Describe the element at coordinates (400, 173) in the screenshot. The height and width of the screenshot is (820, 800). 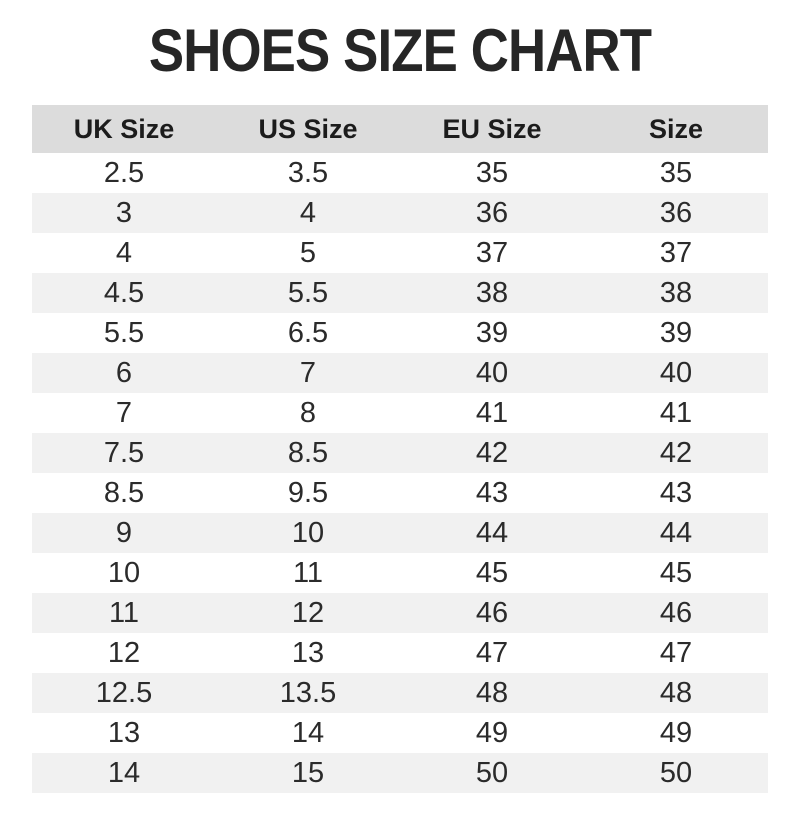
I see `table-row: 2.5 3.5 35 35` at that location.